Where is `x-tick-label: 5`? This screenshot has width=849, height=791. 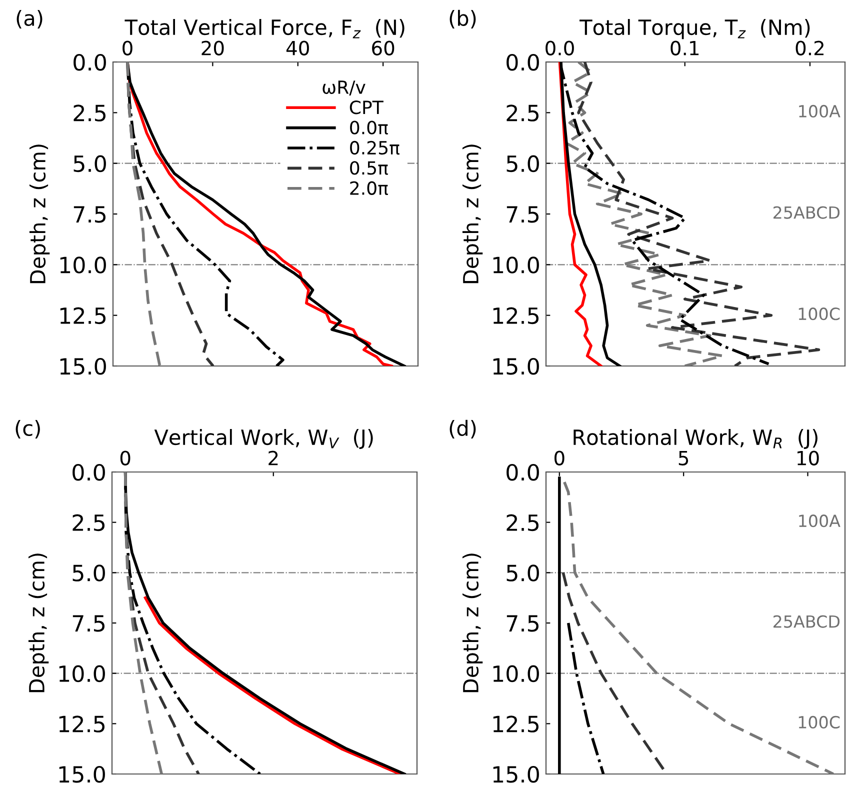
x-tick-label: 5 is located at coordinates (683, 458).